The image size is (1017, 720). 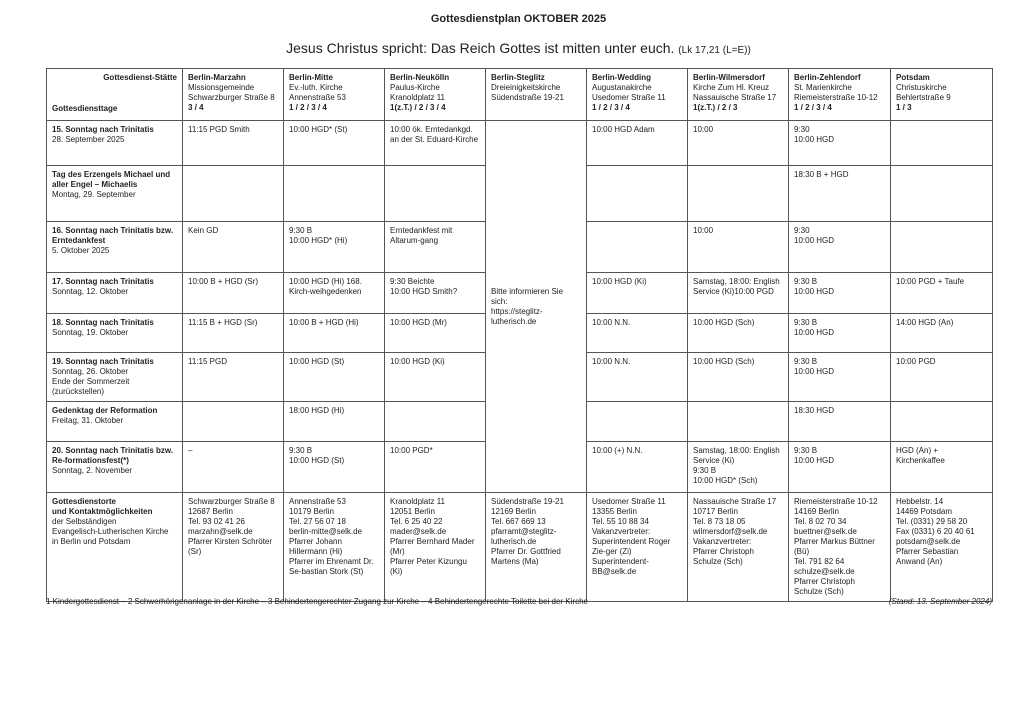 What do you see at coordinates (105, 410) in the screenshot?
I see `day-title: Gedenktag der Reformation` at bounding box center [105, 410].